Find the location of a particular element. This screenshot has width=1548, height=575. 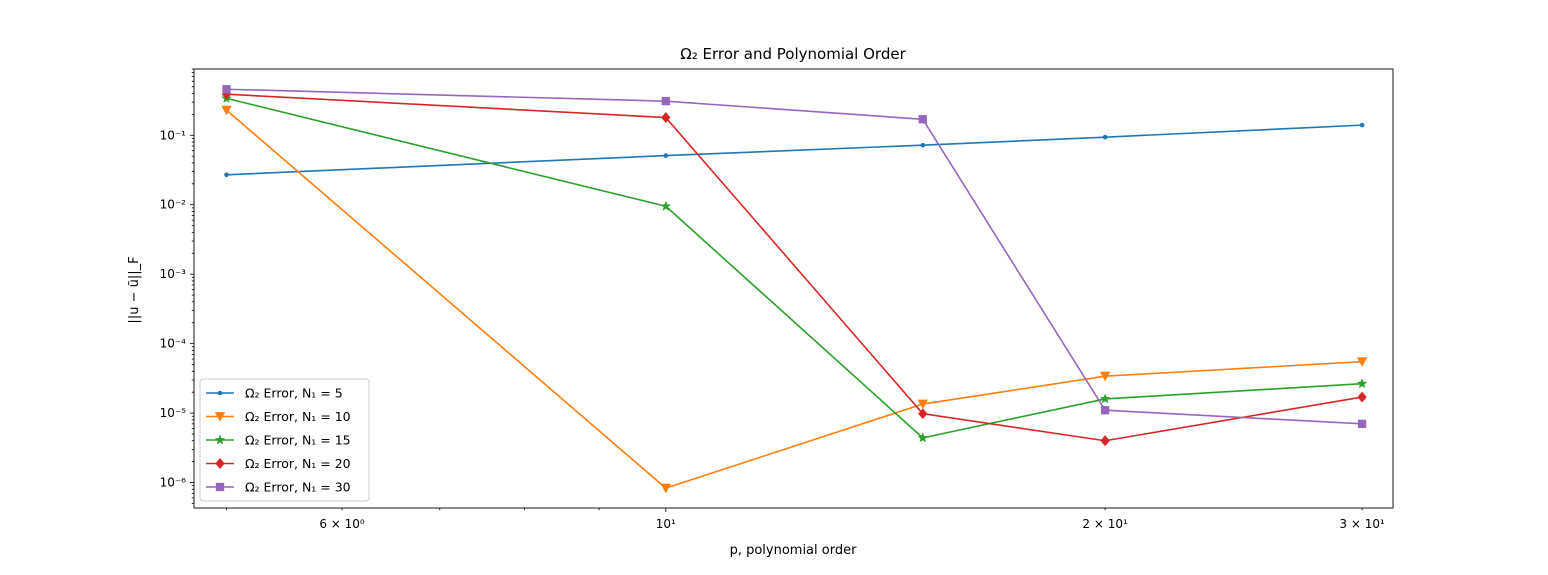

legend-item-3: Ω₂ Error, N₁ = 15 is located at coordinates (278, 440).